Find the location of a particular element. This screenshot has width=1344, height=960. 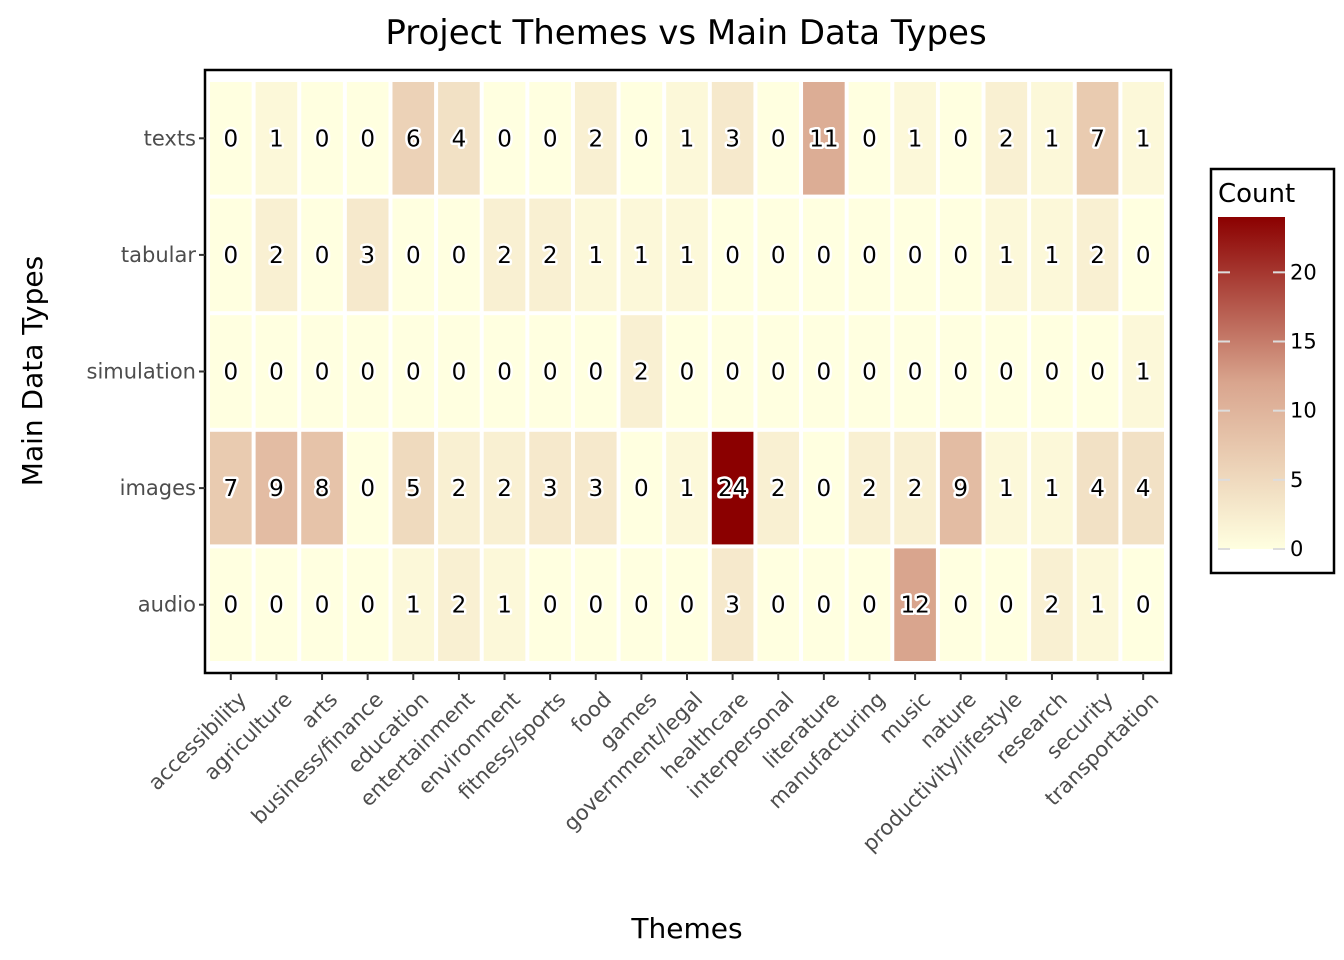

y-tick-label: images is located at coordinates (158, 488).